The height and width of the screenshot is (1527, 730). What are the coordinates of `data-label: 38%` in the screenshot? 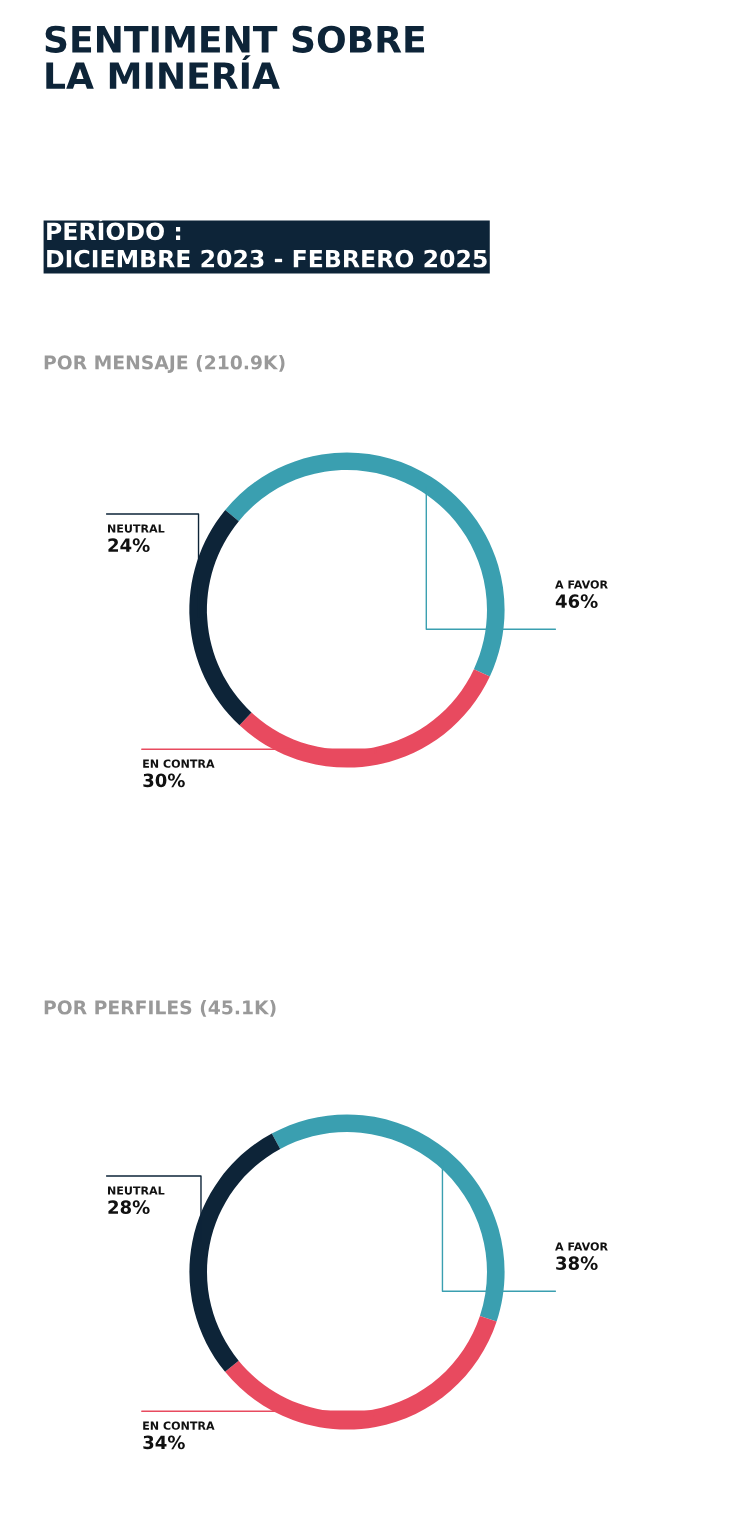 It's located at (577, 1263).